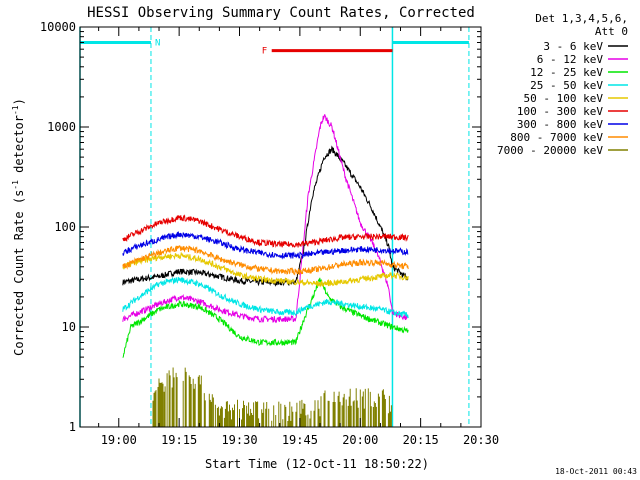 The image size is (640, 480). I want to click on legend-entry-label: 100 - 300 keV, so click(560, 111).